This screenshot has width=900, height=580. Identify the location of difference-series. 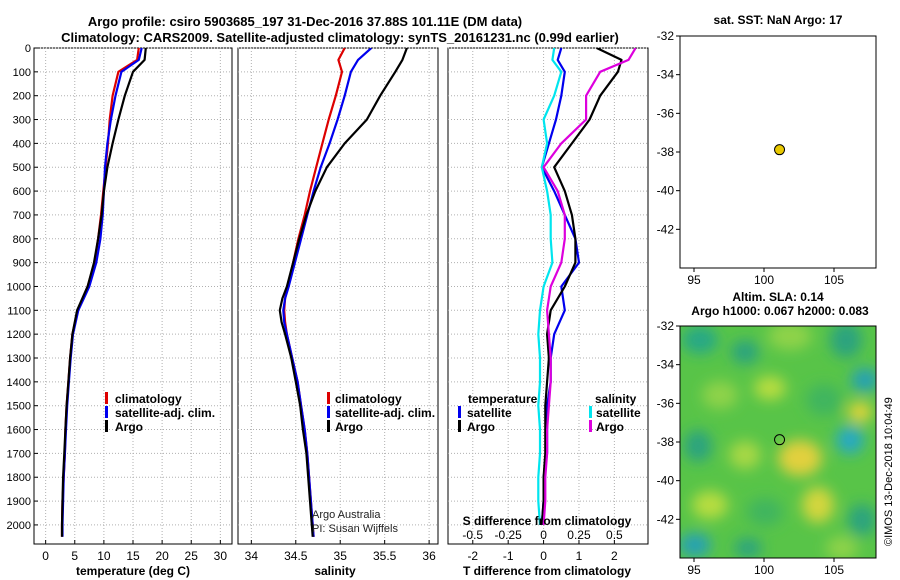
(587, 286).